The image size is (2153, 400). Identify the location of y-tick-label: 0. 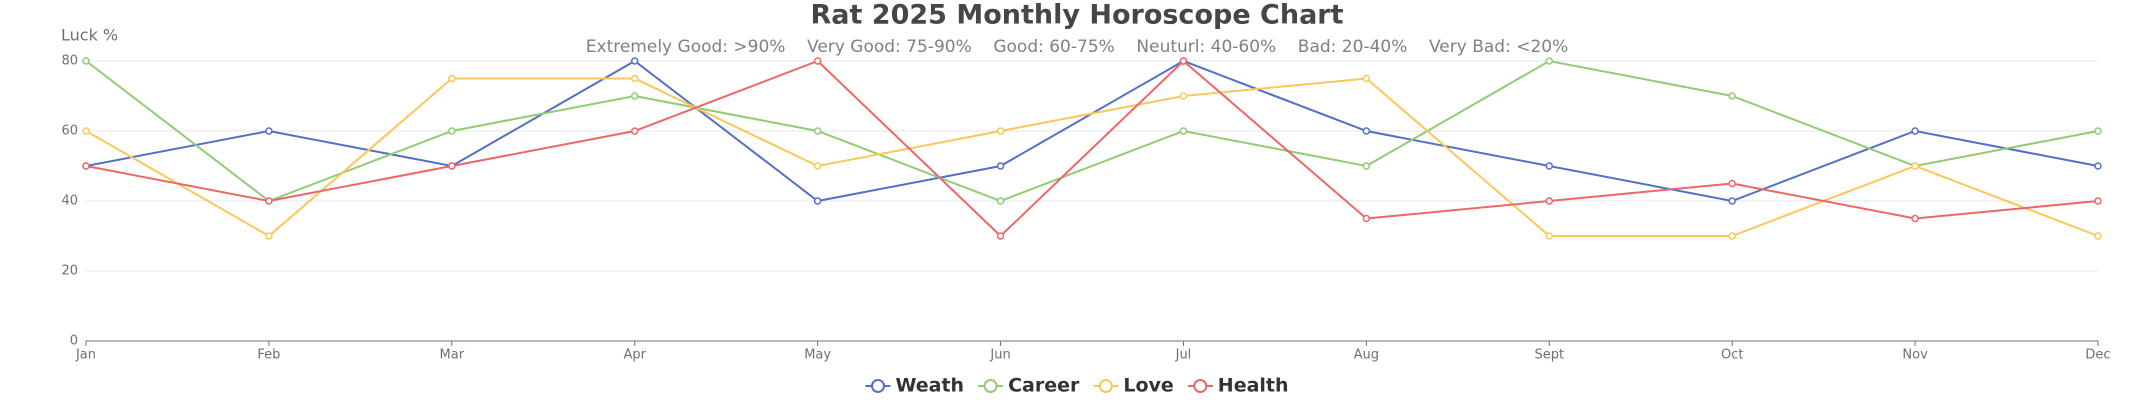
(74, 341).